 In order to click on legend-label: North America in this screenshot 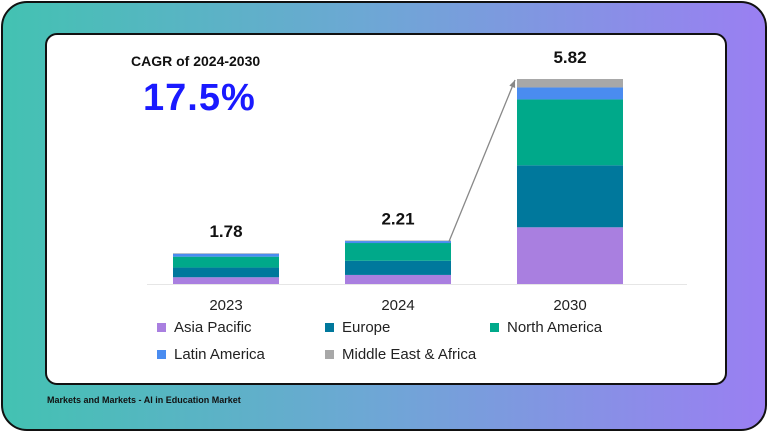, I will do `click(555, 327)`.